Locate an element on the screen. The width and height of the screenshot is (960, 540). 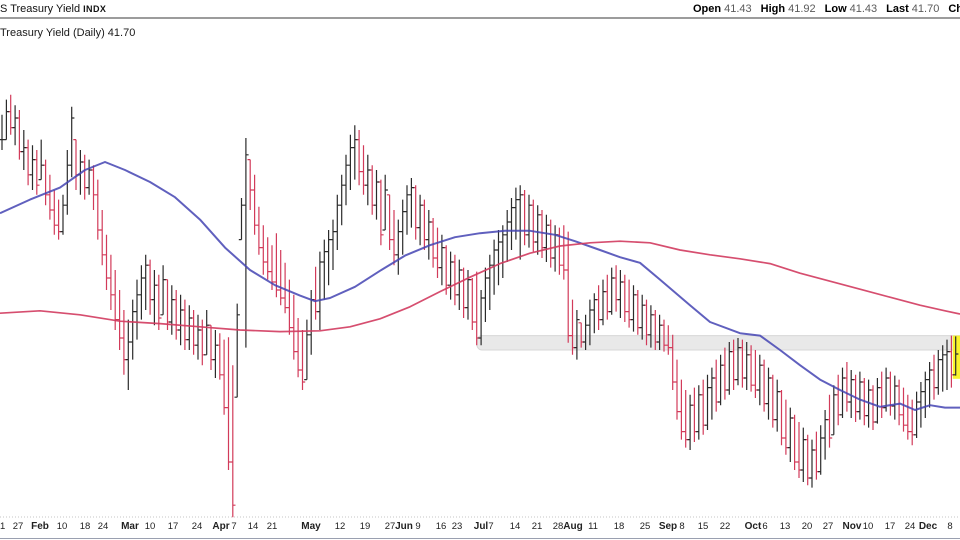
symbol-title: S Treasury Yield INDX is located at coordinates (53, 9).